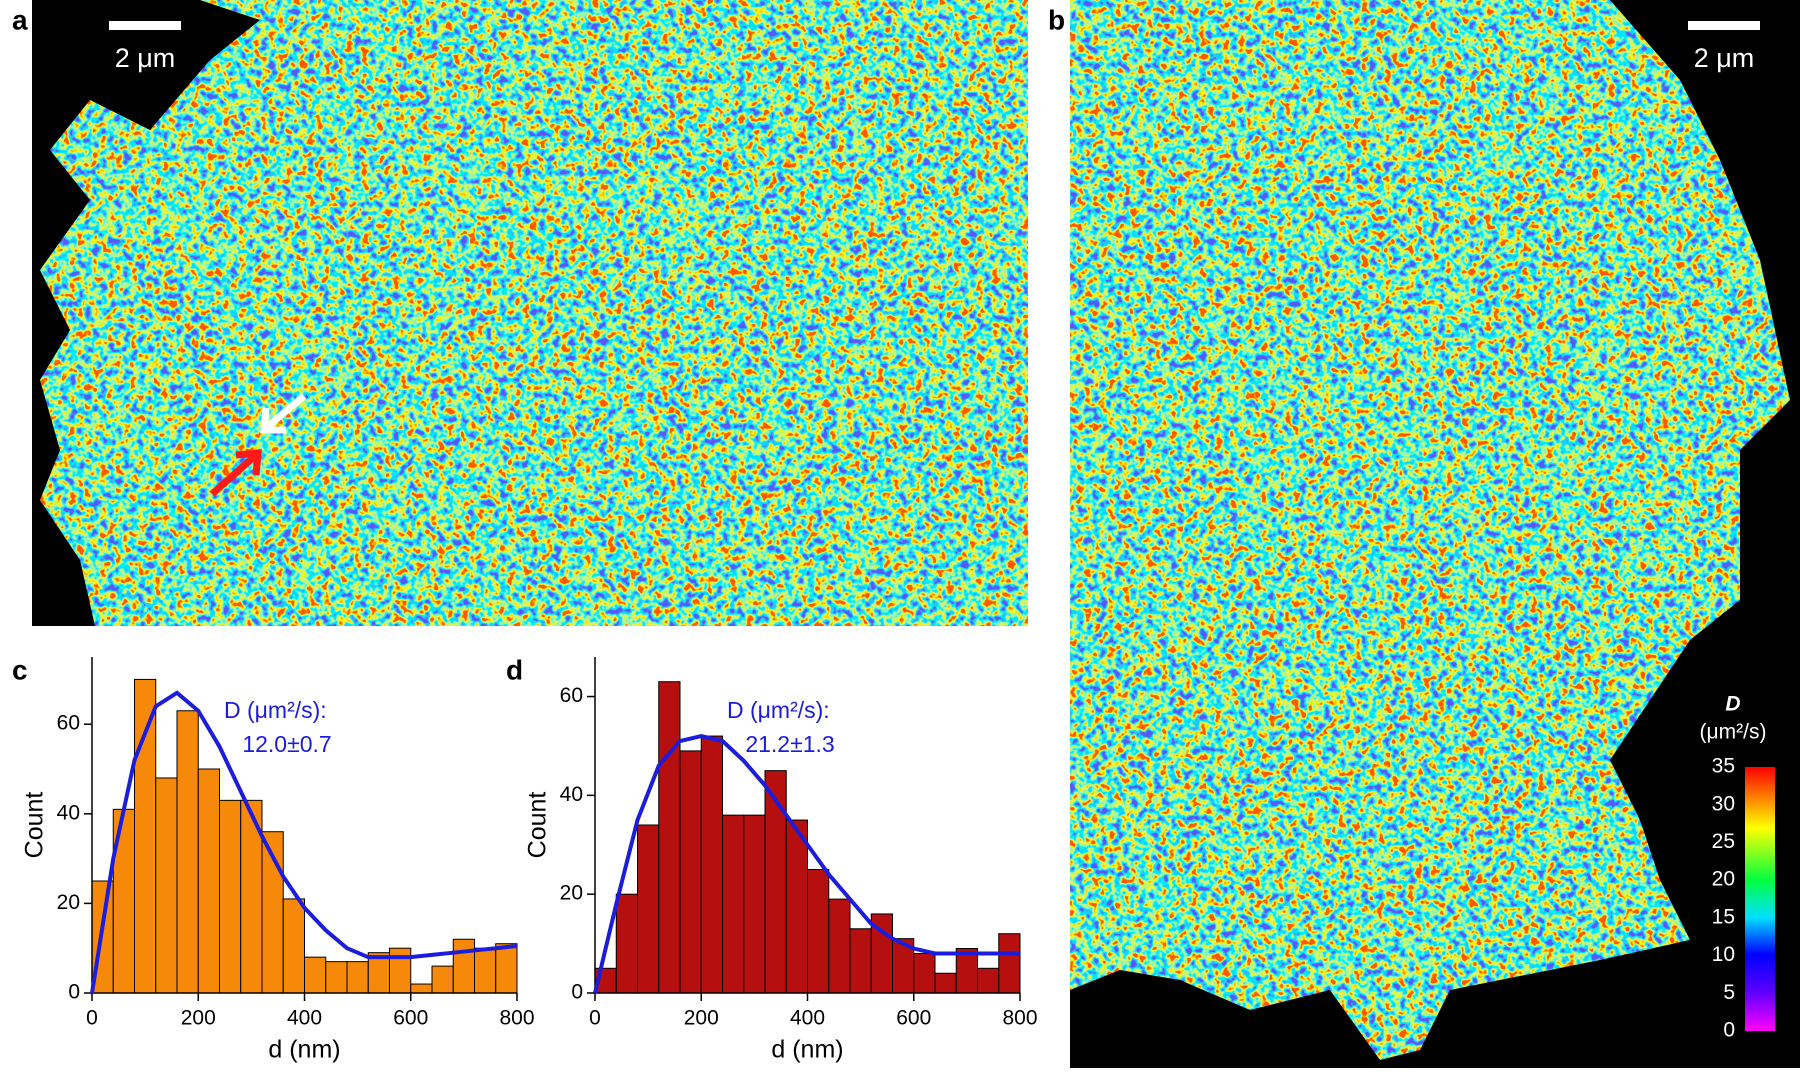  Describe the element at coordinates (1056, 19) in the screenshot. I see `panel-label: b` at that location.